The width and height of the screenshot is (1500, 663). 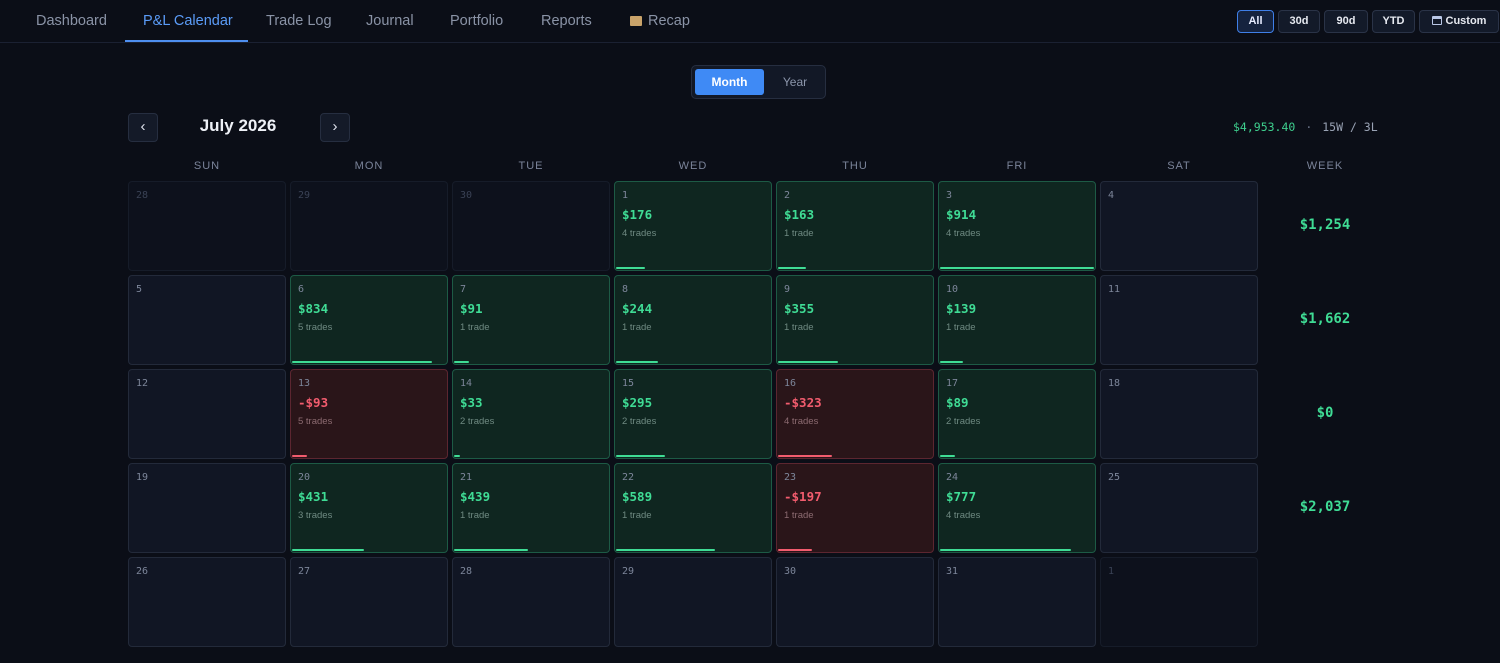 What do you see at coordinates (637, 214) in the screenshot?
I see `day-pnl: $176` at bounding box center [637, 214].